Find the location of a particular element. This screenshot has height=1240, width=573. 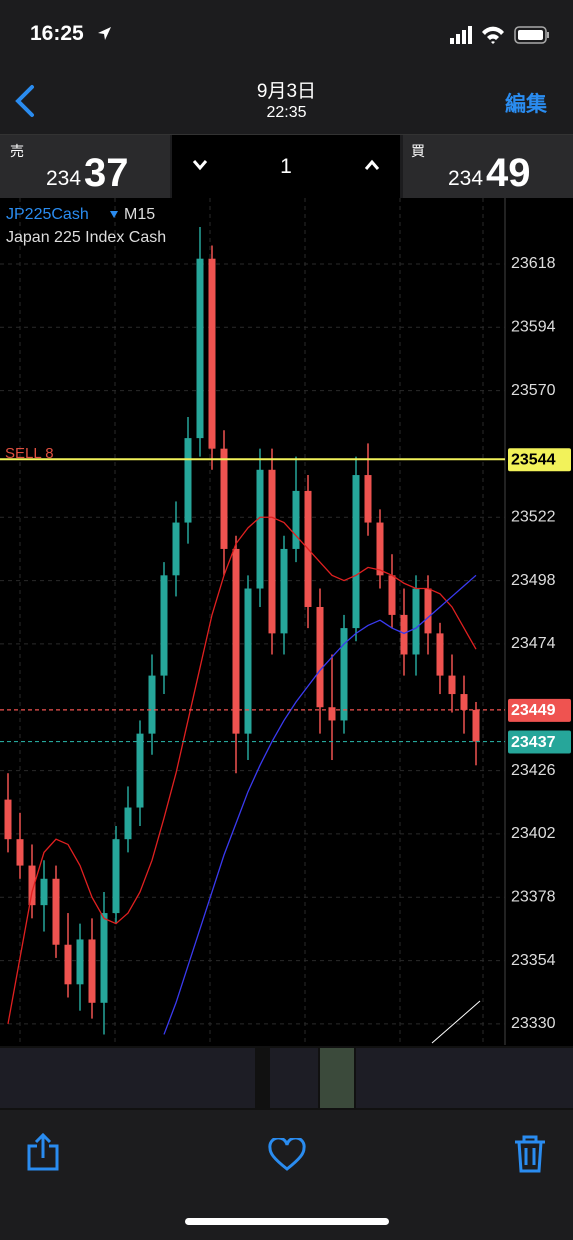

volume-down is located at coordinates (200, 165).